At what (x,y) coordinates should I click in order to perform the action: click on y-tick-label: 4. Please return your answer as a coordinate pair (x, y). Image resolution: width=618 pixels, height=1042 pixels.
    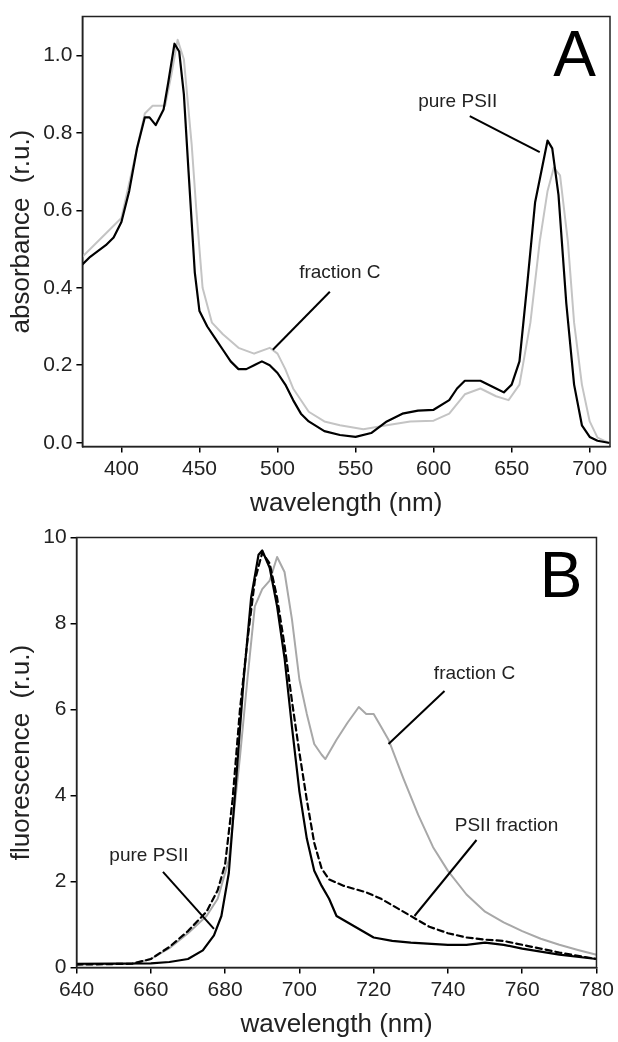
    Looking at the image, I should click on (60, 794).